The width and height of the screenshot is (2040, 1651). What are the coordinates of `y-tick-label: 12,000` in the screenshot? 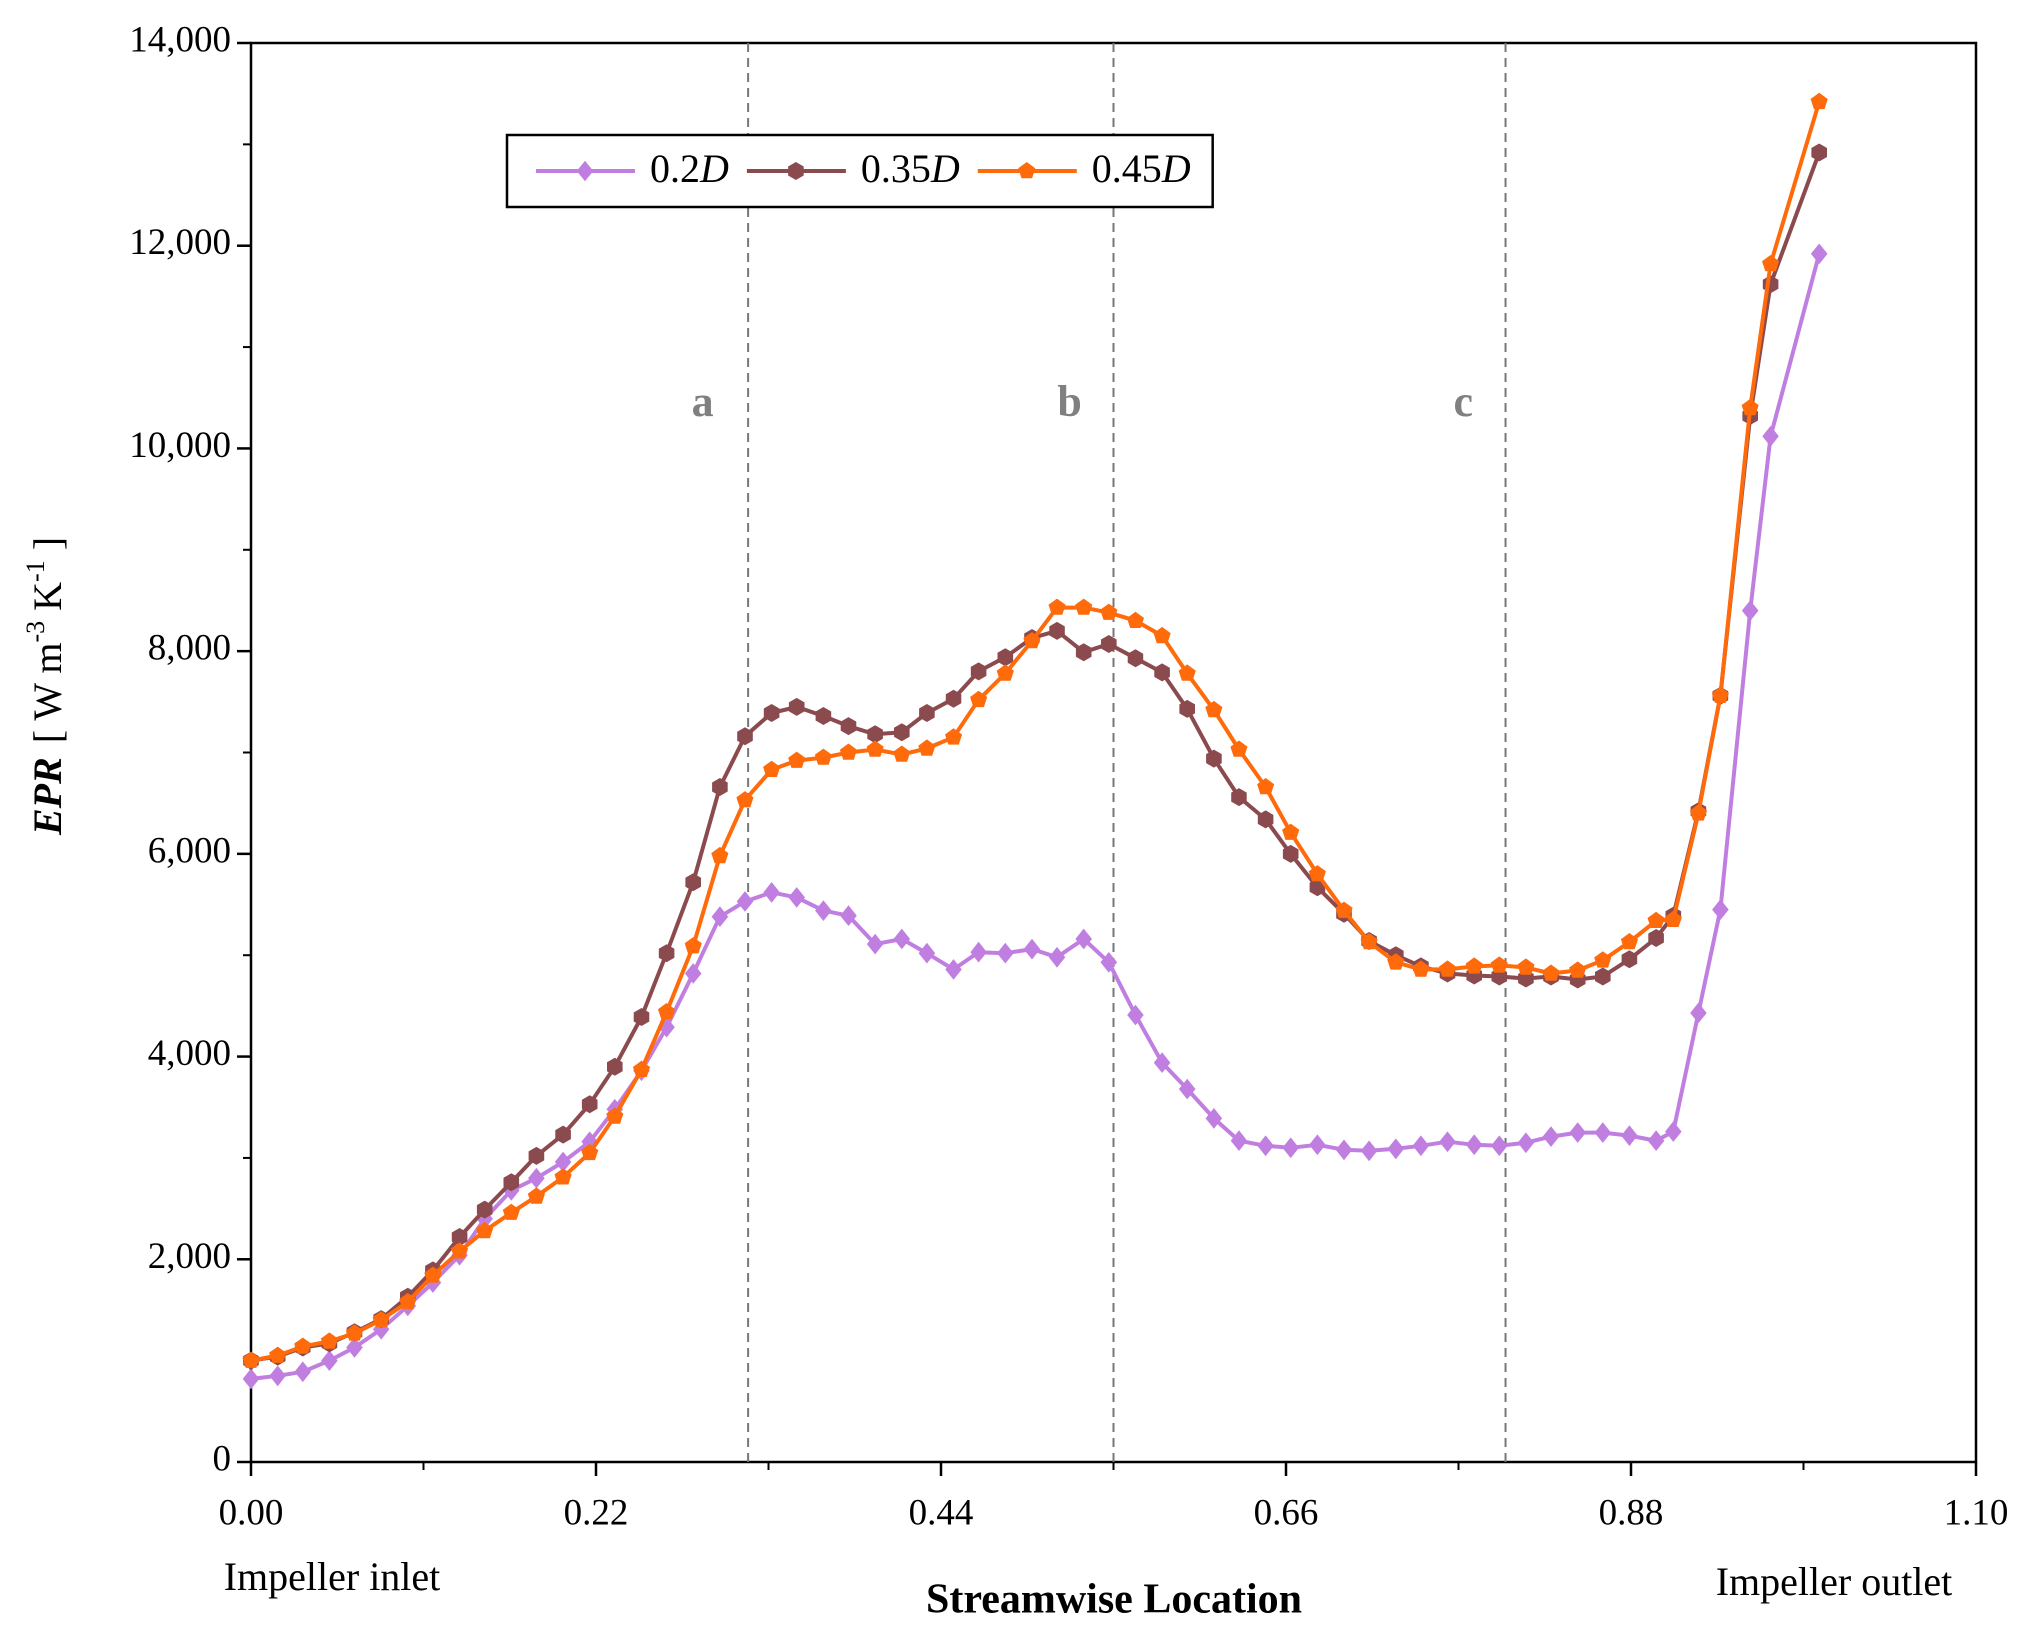 It's located at (180, 242).